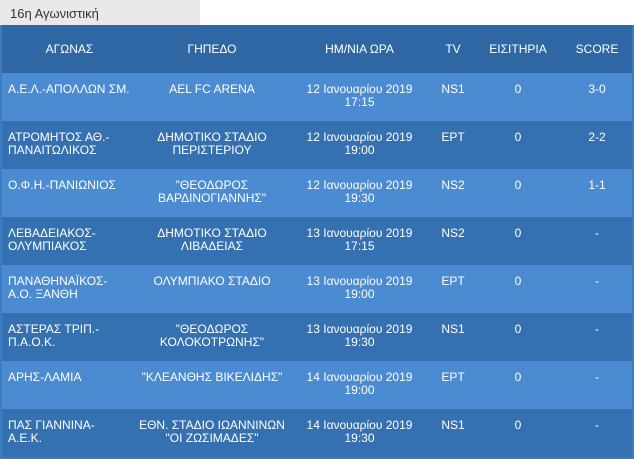 The height and width of the screenshot is (459, 634). Describe the element at coordinates (69, 193) in the screenshot. I see `cell: Ο.Φ.Η.-ΠΑΝΙΩΝΙΟΣ` at that location.